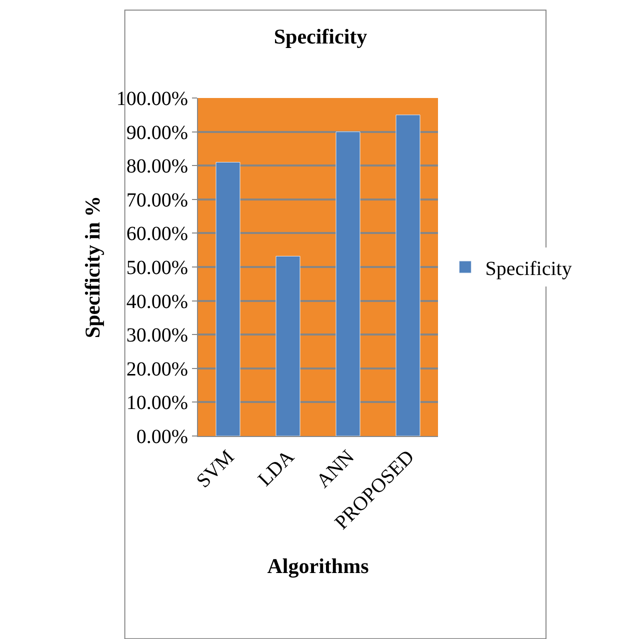  What do you see at coordinates (157, 369) in the screenshot?
I see `y-tick-label: 20.00%` at bounding box center [157, 369].